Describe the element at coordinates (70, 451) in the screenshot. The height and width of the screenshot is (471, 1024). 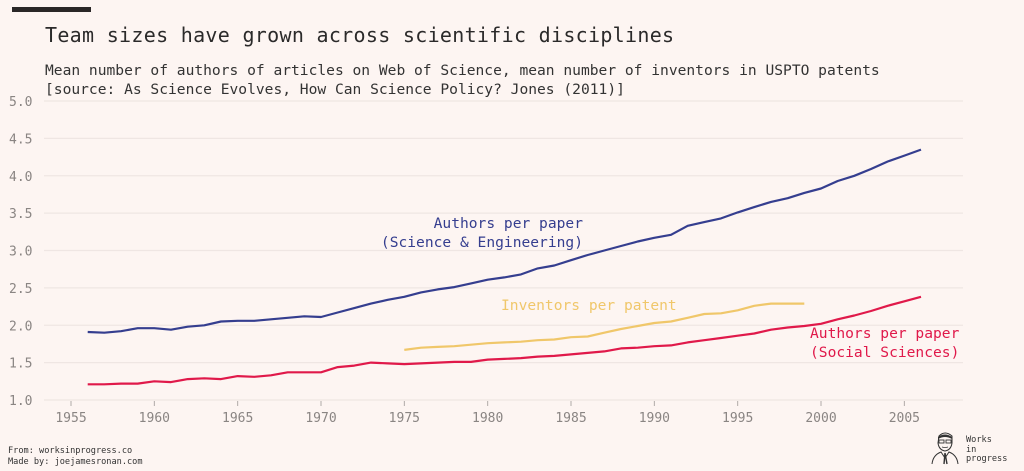
I see `footer-from: From: worksinprogress.co` at that location.